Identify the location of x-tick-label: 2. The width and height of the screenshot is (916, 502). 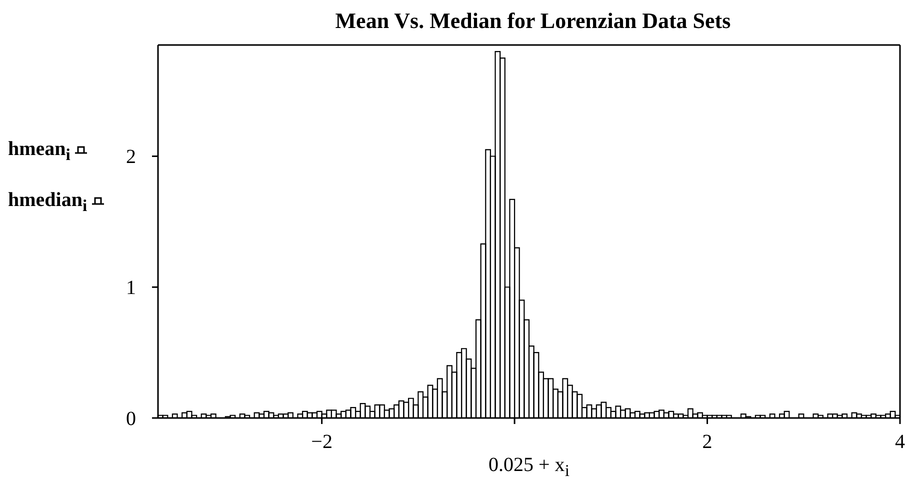
(707, 442).